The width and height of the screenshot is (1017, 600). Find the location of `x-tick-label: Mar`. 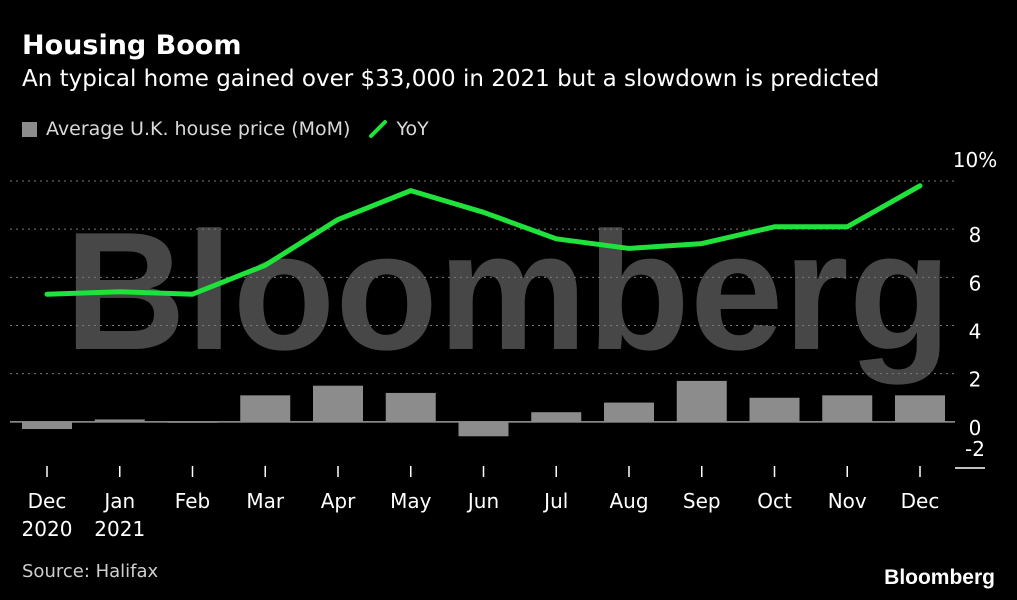

x-tick-label: Mar is located at coordinates (265, 501).